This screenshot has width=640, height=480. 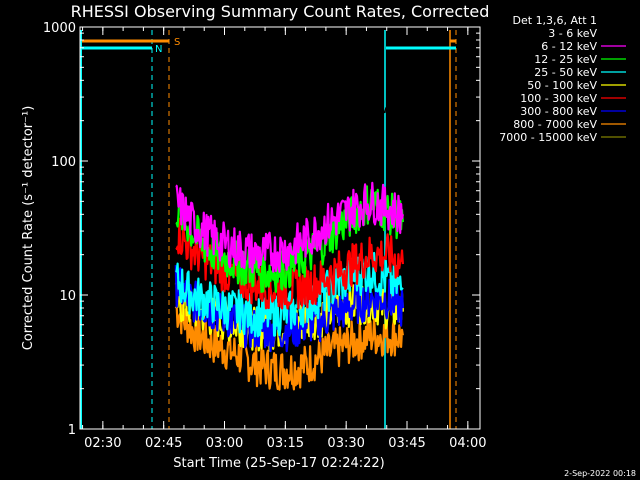 I want to click on y-axis-label: Corrected Count Rate (s⁻¹ detector⁻¹), so click(x=28, y=228).